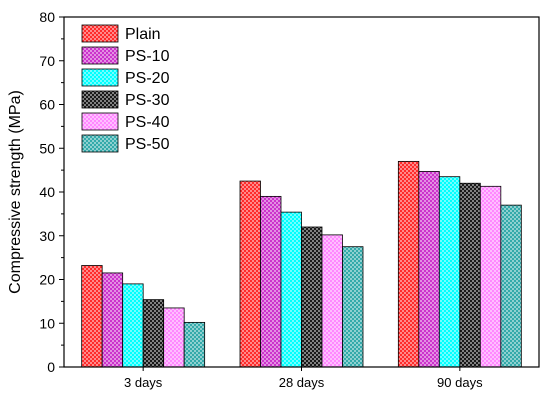 The height and width of the screenshot is (407, 550). What do you see at coordinates (147, 100) in the screenshot?
I see `legend-label-ps-30: PS-30` at bounding box center [147, 100].